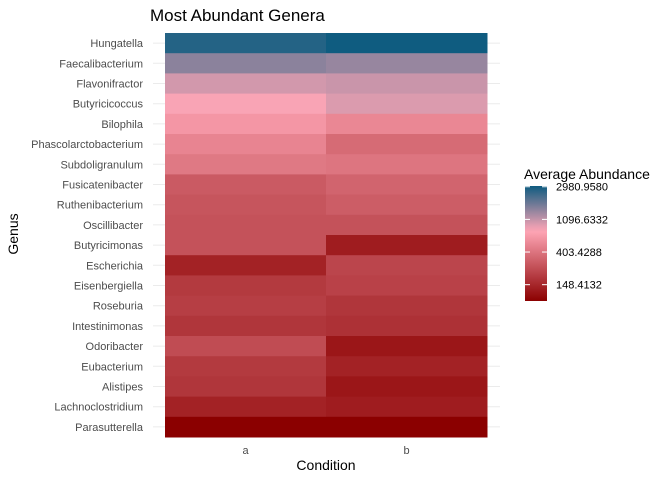 The width and height of the screenshot is (672, 480). What do you see at coordinates (108, 105) in the screenshot?
I see `y-tick-label: Butyricicoccus` at bounding box center [108, 105].